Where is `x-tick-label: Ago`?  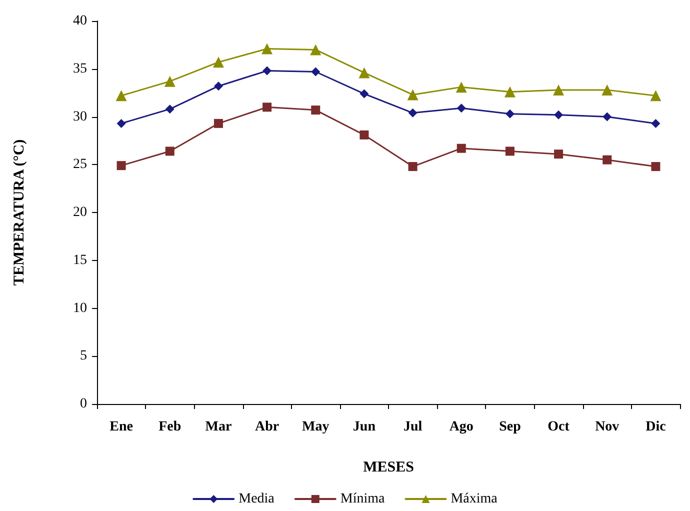
x-tick-label: Ago is located at coordinates (461, 427).